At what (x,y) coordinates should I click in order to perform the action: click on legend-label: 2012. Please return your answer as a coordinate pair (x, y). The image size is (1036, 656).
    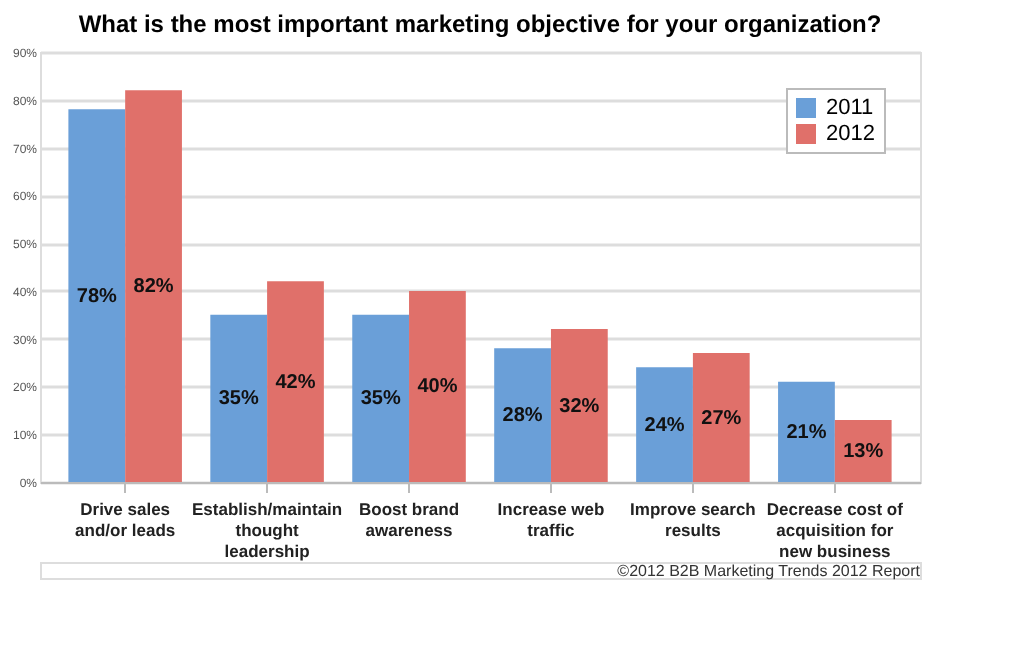
    Looking at the image, I should click on (850, 134).